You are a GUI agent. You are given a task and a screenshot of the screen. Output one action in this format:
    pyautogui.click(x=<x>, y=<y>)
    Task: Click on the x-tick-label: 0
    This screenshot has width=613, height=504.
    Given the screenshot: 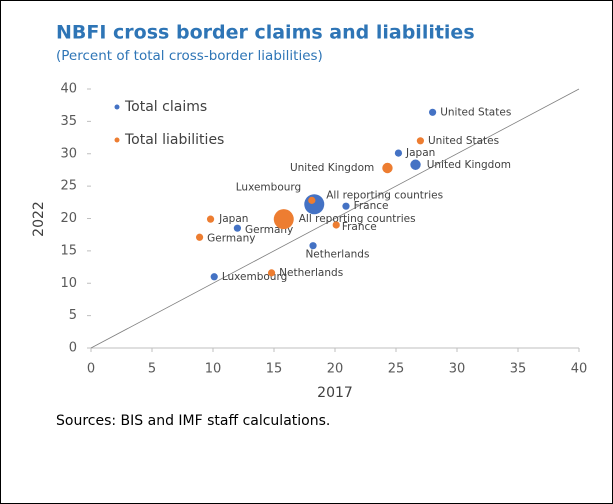 What is the action you would take?
    pyautogui.click(x=91, y=369)
    